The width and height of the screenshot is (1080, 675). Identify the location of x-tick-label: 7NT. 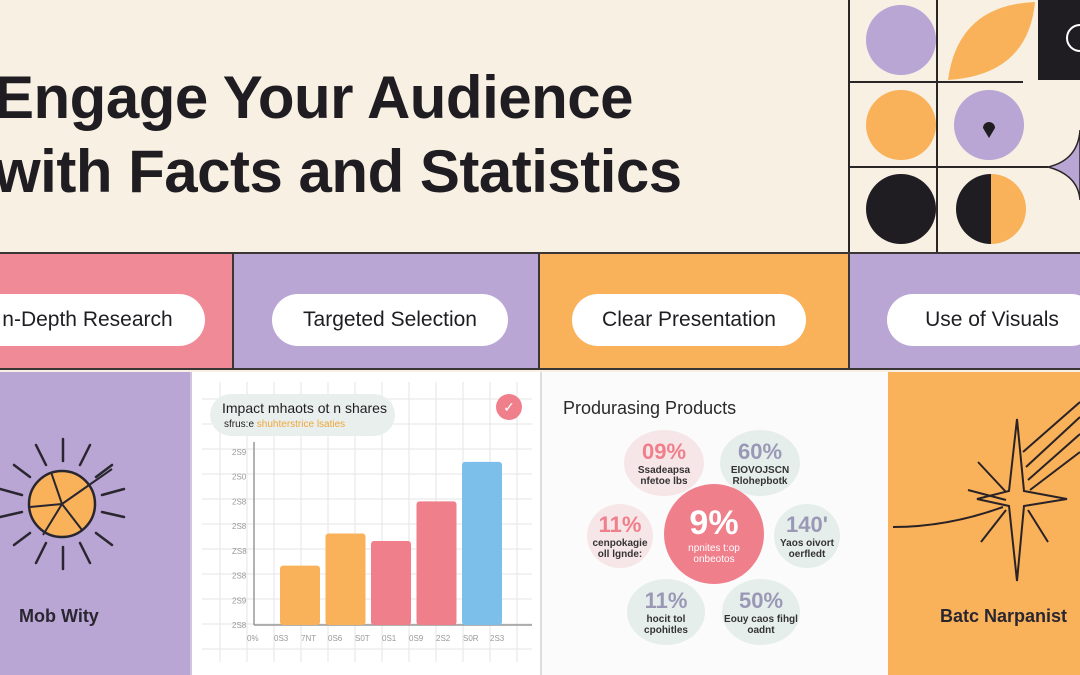
(308, 638).